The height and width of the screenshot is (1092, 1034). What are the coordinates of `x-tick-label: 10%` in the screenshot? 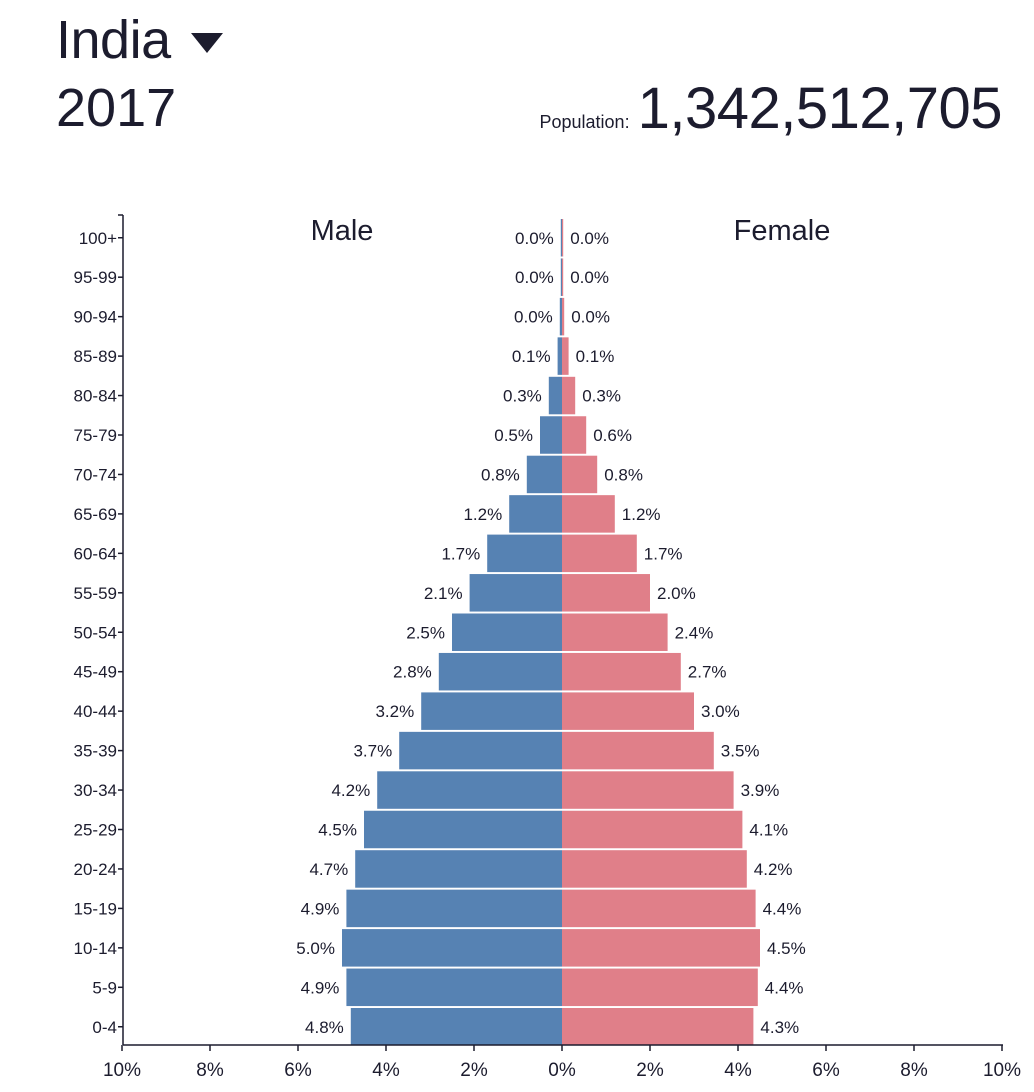 It's located at (1002, 1070).